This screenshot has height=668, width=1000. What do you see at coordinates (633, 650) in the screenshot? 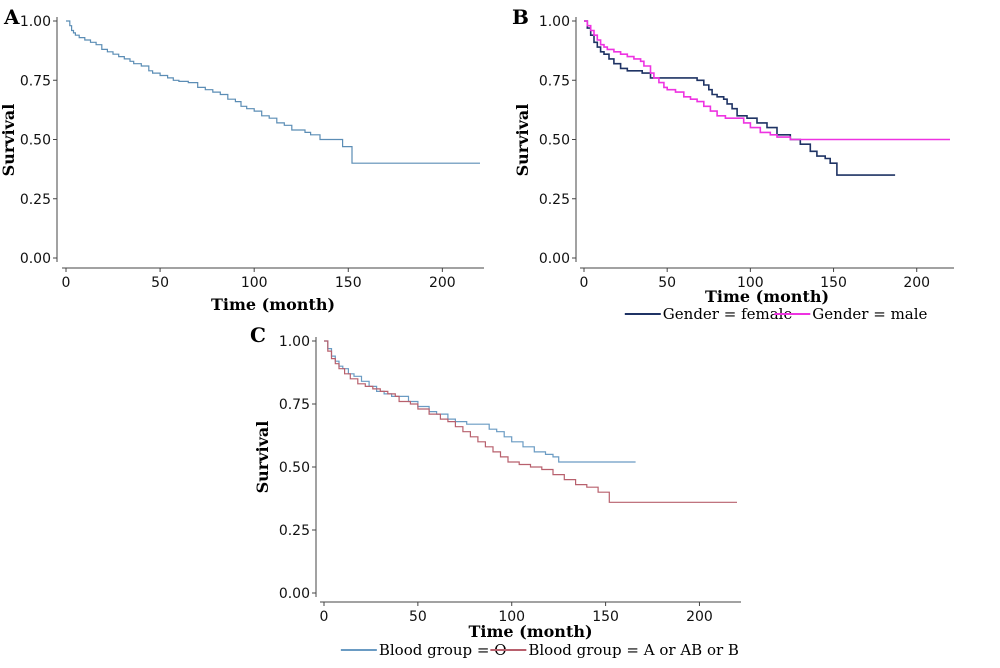
I see `legend-label: Blood group = A or AB or B` at bounding box center [633, 650].